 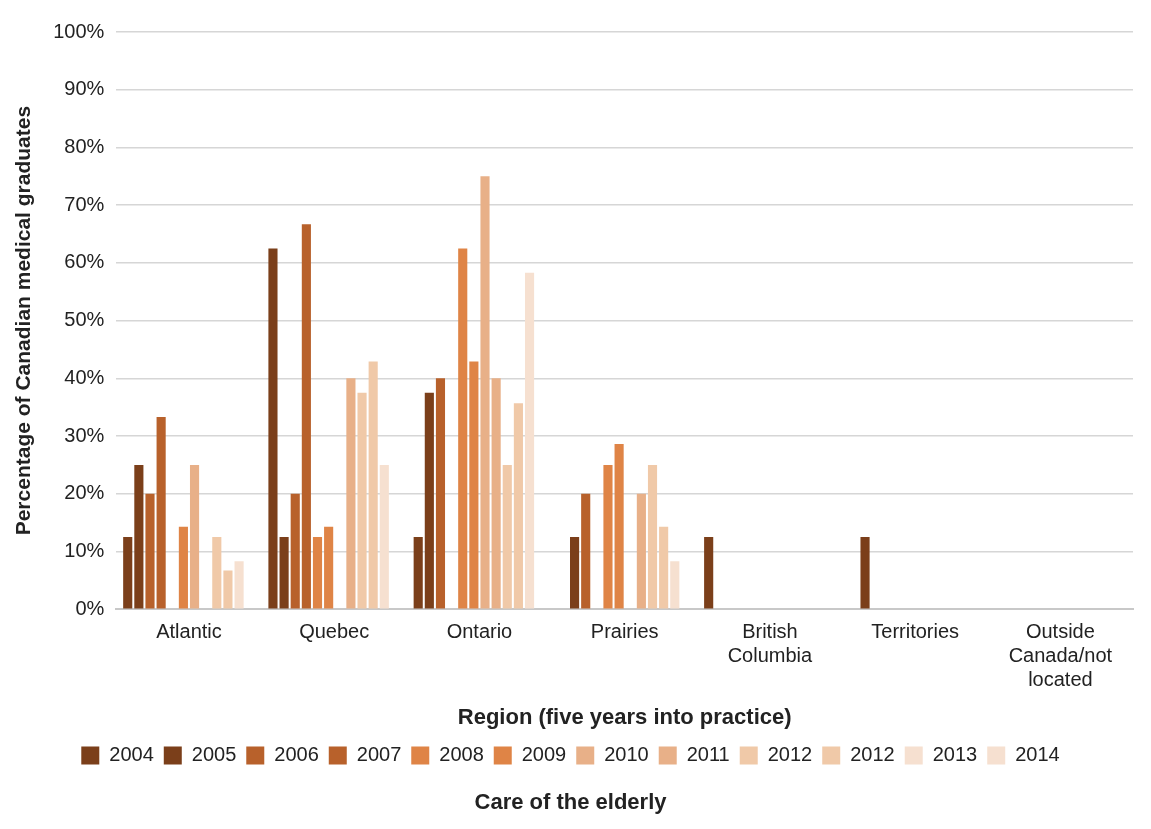 What do you see at coordinates (1037, 754) in the screenshot?
I see `legend-label: 2014` at bounding box center [1037, 754].